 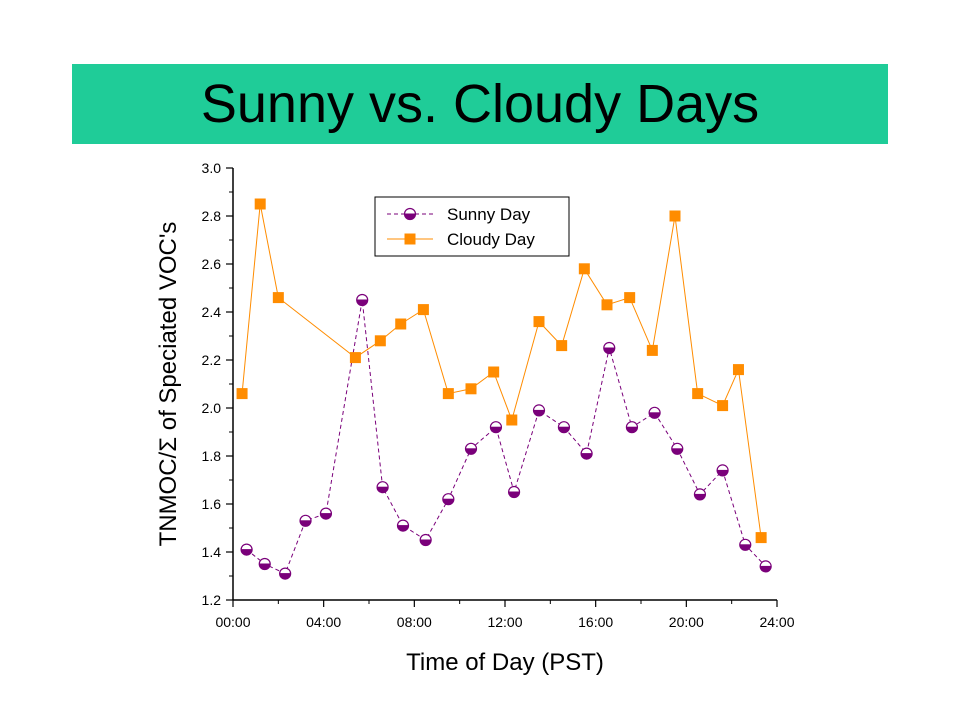 I want to click on title-bar: Sunny vs. Cloudy Days, so click(x=480, y=104).